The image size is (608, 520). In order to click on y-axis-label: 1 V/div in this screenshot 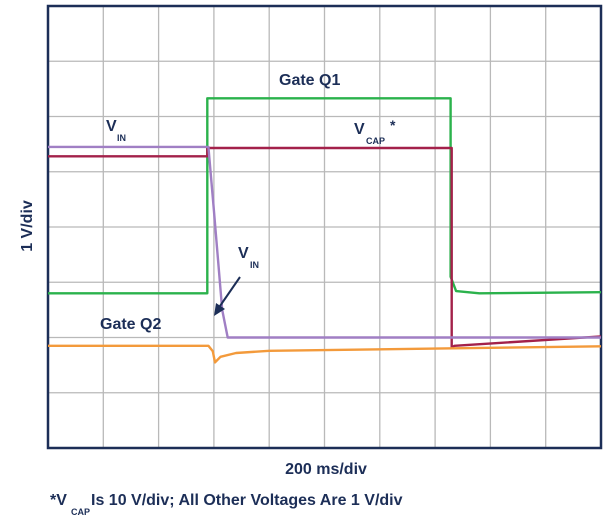, I will do `click(27, 226)`.